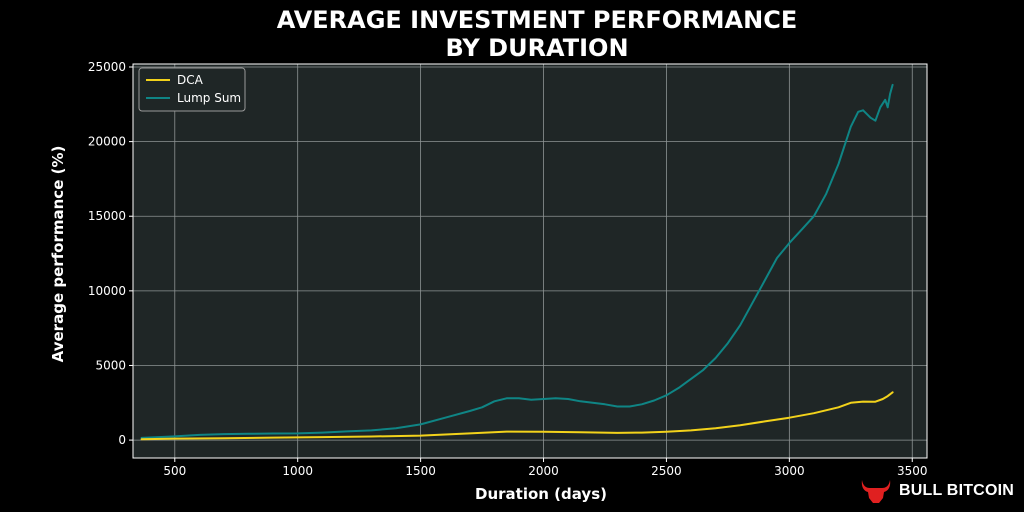 The height and width of the screenshot is (512, 1024). What do you see at coordinates (107, 216) in the screenshot?
I see `y-tick-label: 15000` at bounding box center [107, 216].